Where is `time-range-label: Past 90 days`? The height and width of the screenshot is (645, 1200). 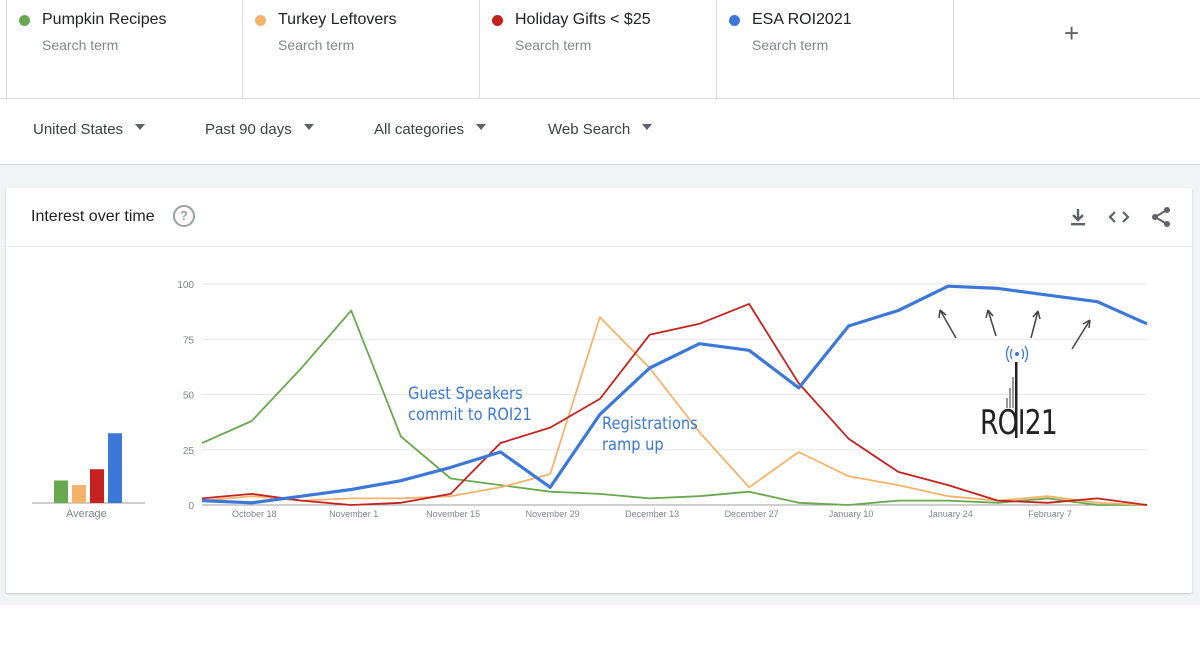 time-range-label: Past 90 days is located at coordinates (248, 129).